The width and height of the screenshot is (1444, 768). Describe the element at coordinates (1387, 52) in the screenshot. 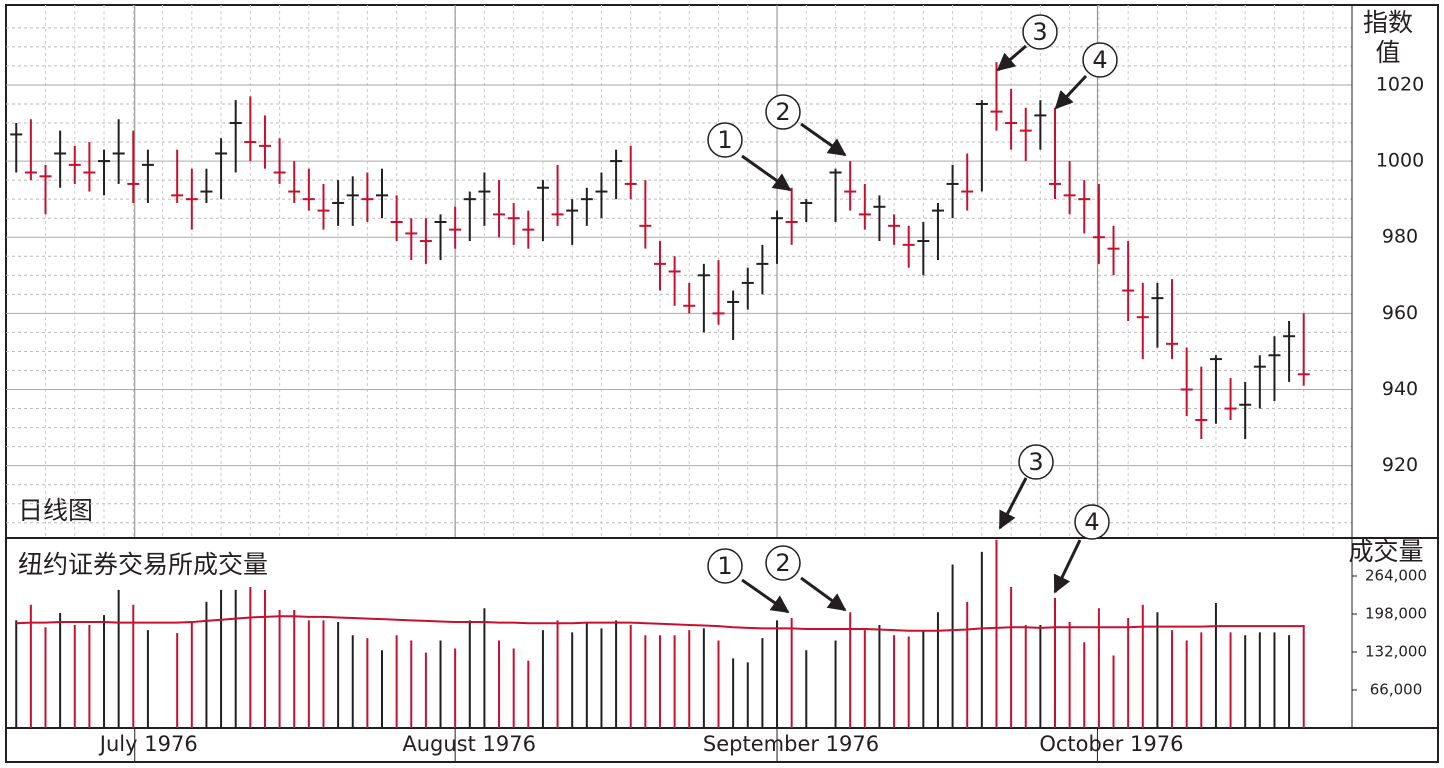

I see `y-label: 值` at that location.